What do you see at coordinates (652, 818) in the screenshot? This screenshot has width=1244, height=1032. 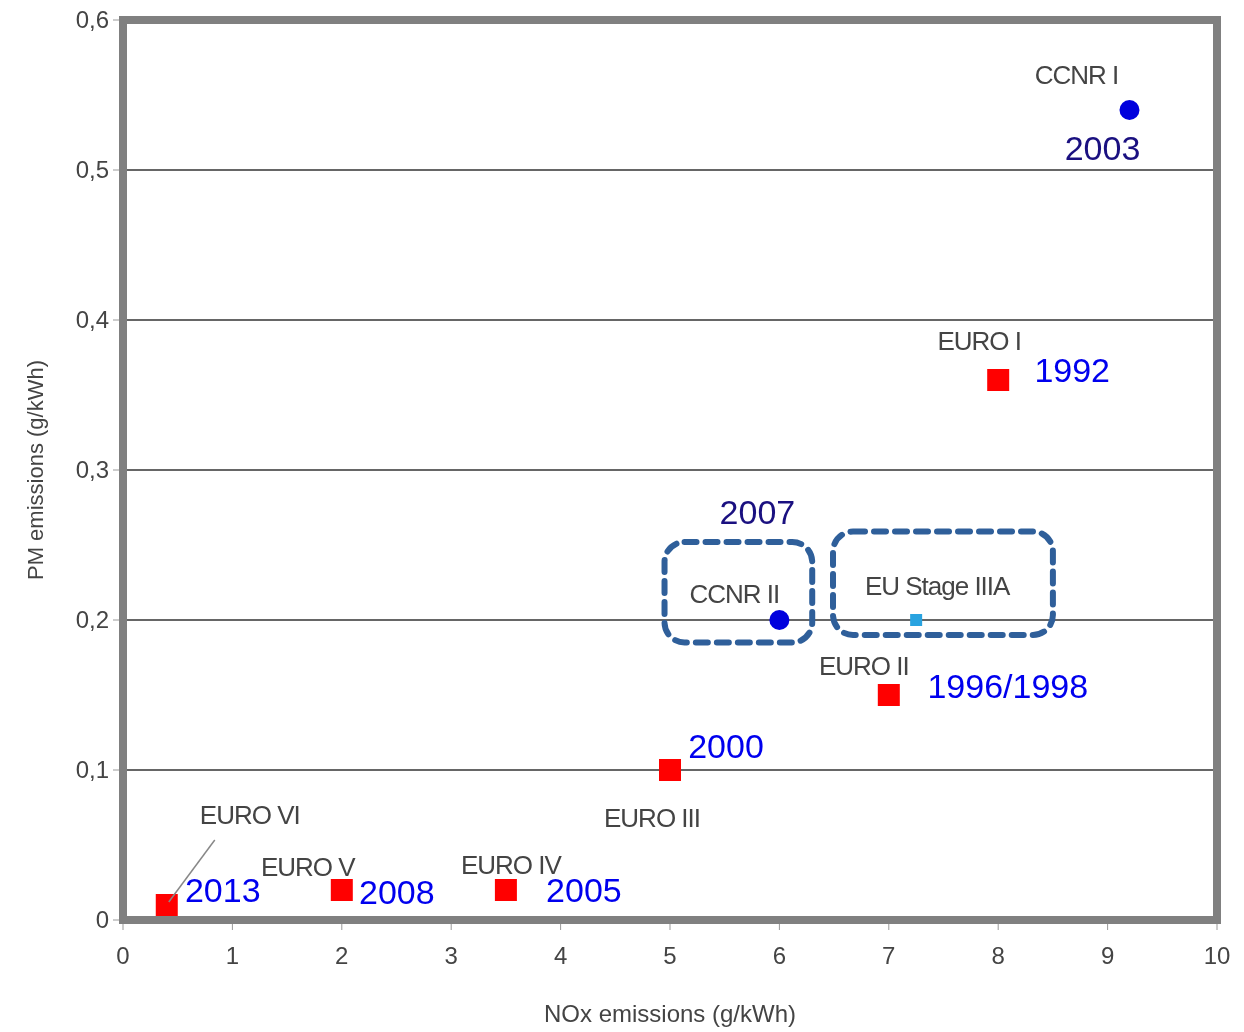 I see `annotation: EURO III` at bounding box center [652, 818].